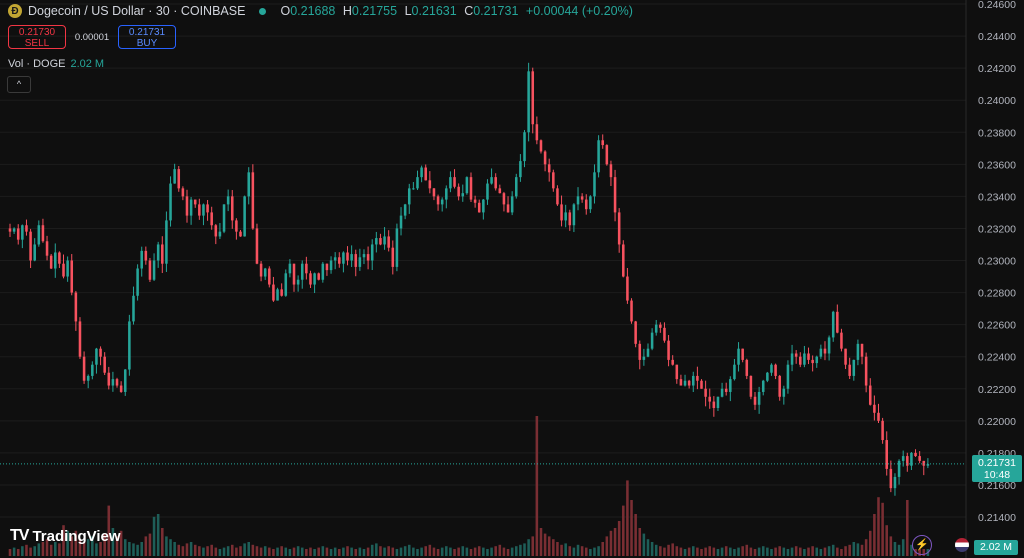 The width and height of the screenshot is (1024, 558). What do you see at coordinates (65, 536) in the screenshot?
I see `tradingview-brand: TV TradingView` at bounding box center [65, 536].